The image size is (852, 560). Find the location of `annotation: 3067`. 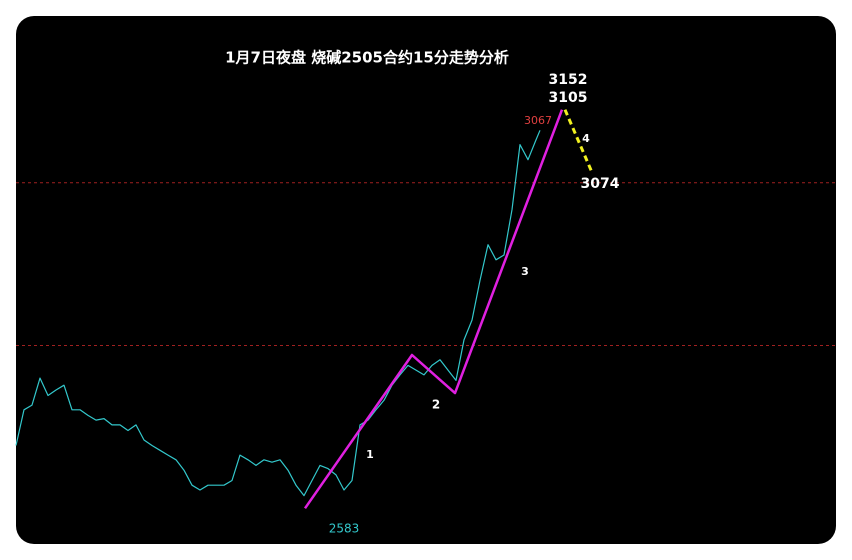

annotation: 3067 is located at coordinates (538, 120).